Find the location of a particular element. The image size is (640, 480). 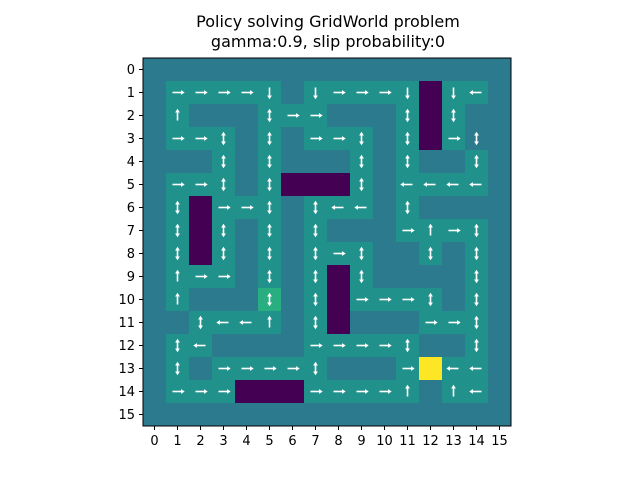

x-tick-label: 8 is located at coordinates (338, 441).